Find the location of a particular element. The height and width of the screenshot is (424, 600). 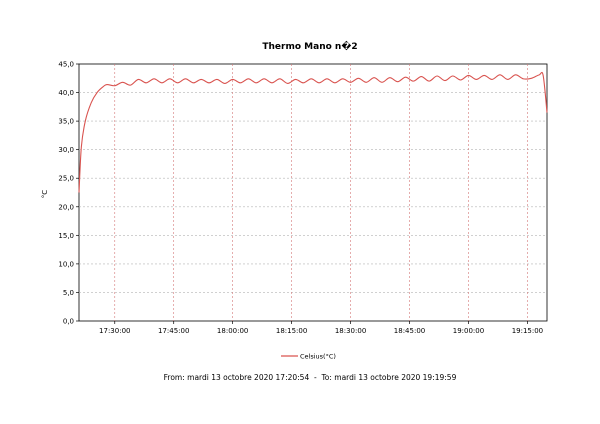

y-tick-label: 35,0 is located at coordinates (66, 122).